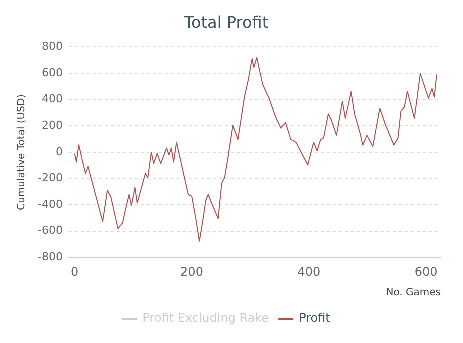 The height and width of the screenshot is (343, 463). What do you see at coordinates (192, 271) in the screenshot?
I see `x-tick-label: 200` at bounding box center [192, 271].